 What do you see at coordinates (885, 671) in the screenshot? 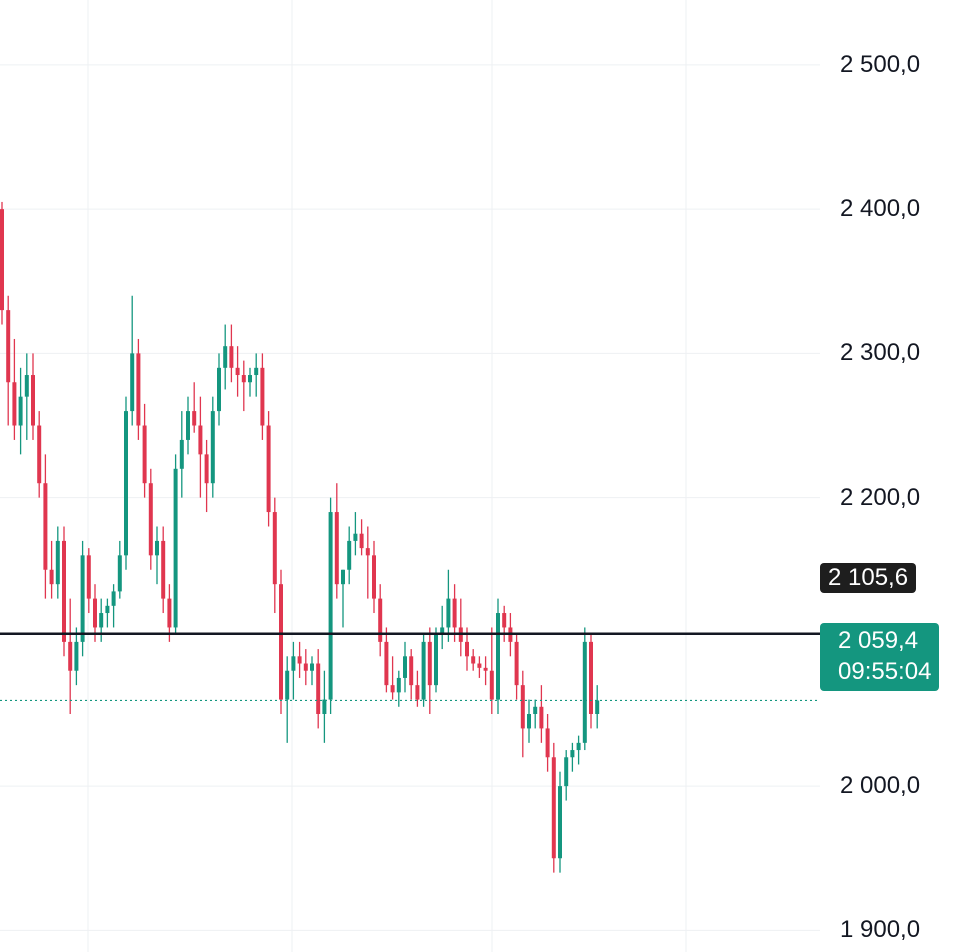
I see `candle-countdown: 09:55:04` at bounding box center [885, 671].